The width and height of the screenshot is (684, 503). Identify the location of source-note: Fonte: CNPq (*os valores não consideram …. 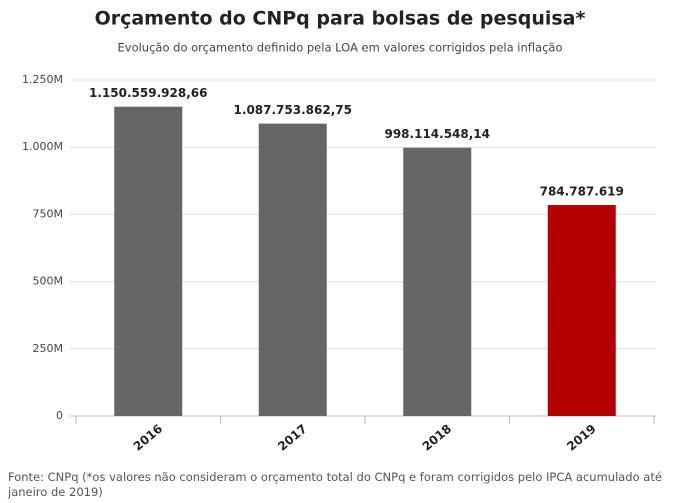
(335, 484).